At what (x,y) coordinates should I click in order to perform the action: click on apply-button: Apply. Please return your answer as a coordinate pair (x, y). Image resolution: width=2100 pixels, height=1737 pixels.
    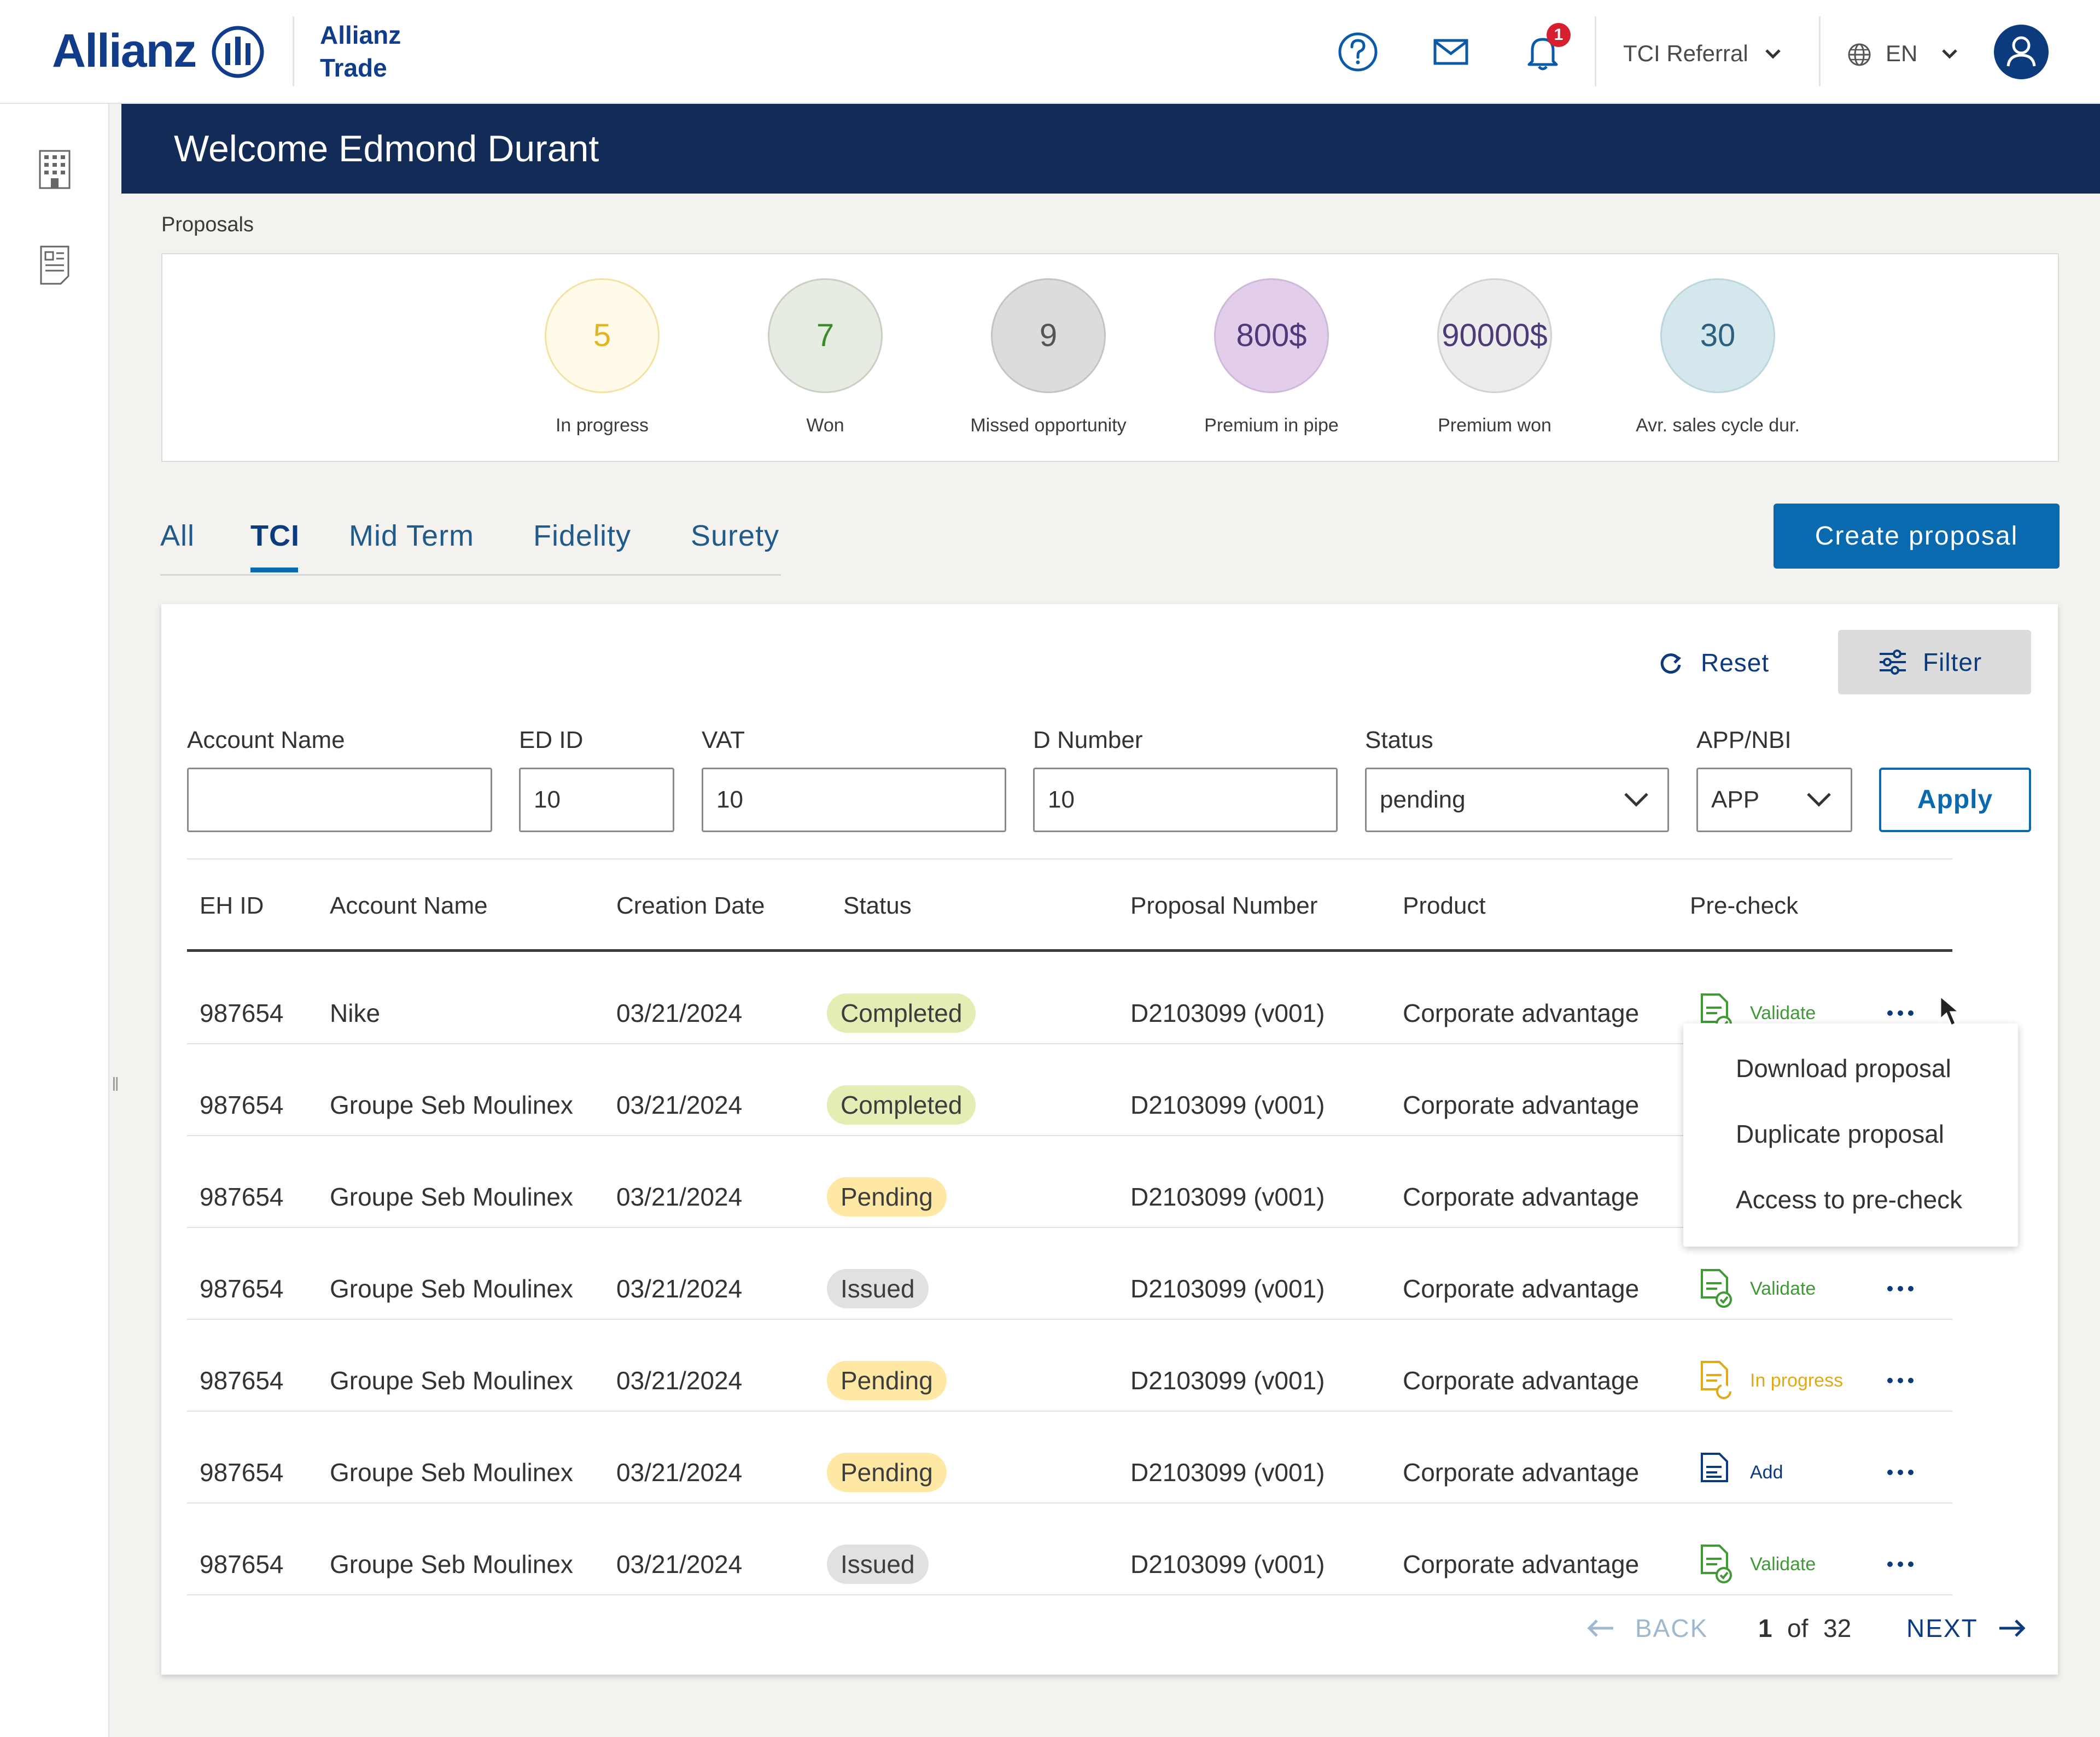
    Looking at the image, I should click on (1955, 800).